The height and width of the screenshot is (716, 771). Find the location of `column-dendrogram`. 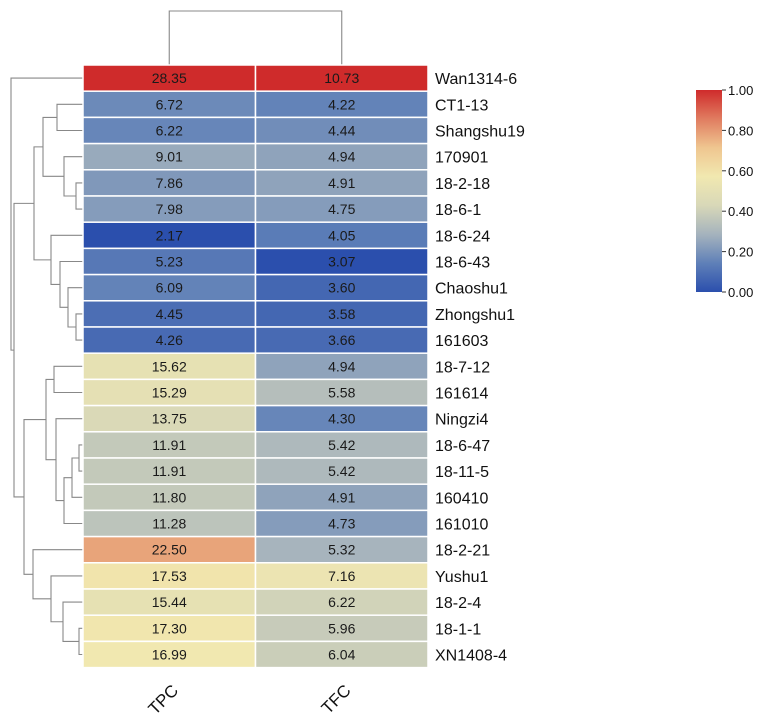

column-dendrogram is located at coordinates (255, 37).